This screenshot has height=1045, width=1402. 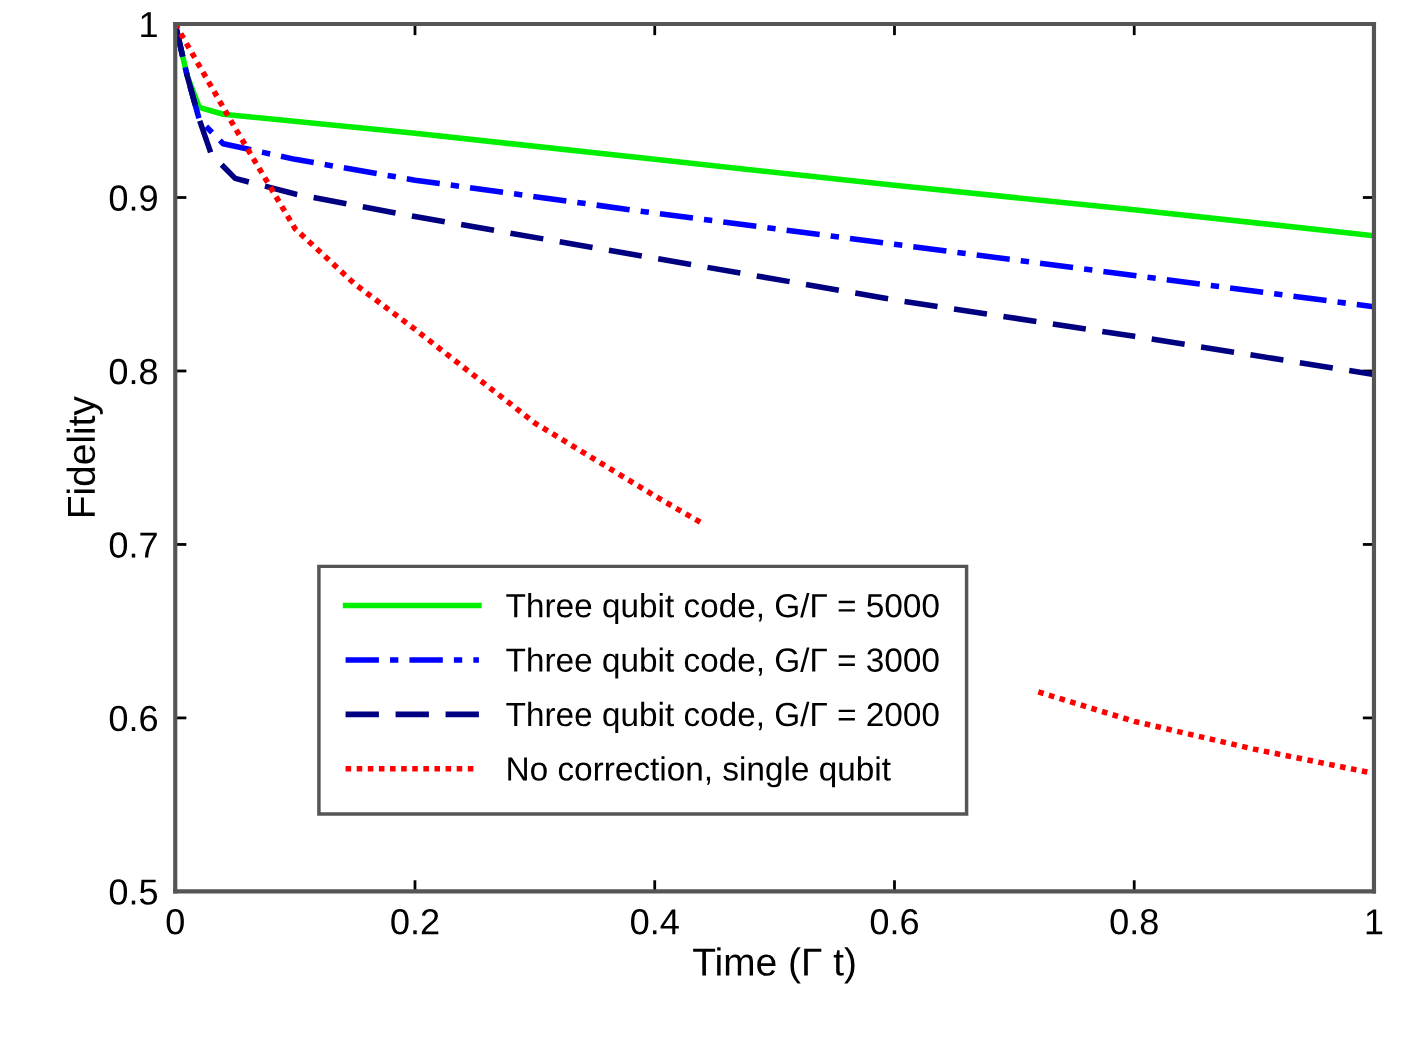 I want to click on x-tick-label: 0.2, so click(x=415, y=922).